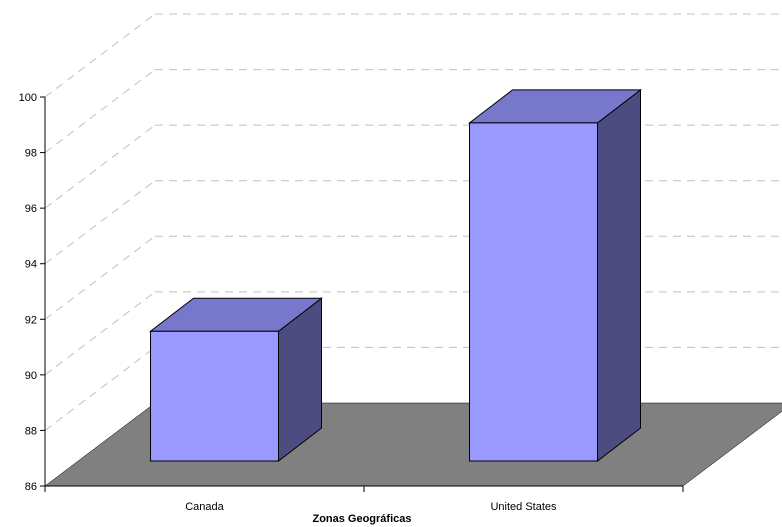 Image resolution: width=782 pixels, height=527 pixels. Describe the element at coordinates (31, 154) in the screenshot. I see `y-tick-label: 98` at that location.